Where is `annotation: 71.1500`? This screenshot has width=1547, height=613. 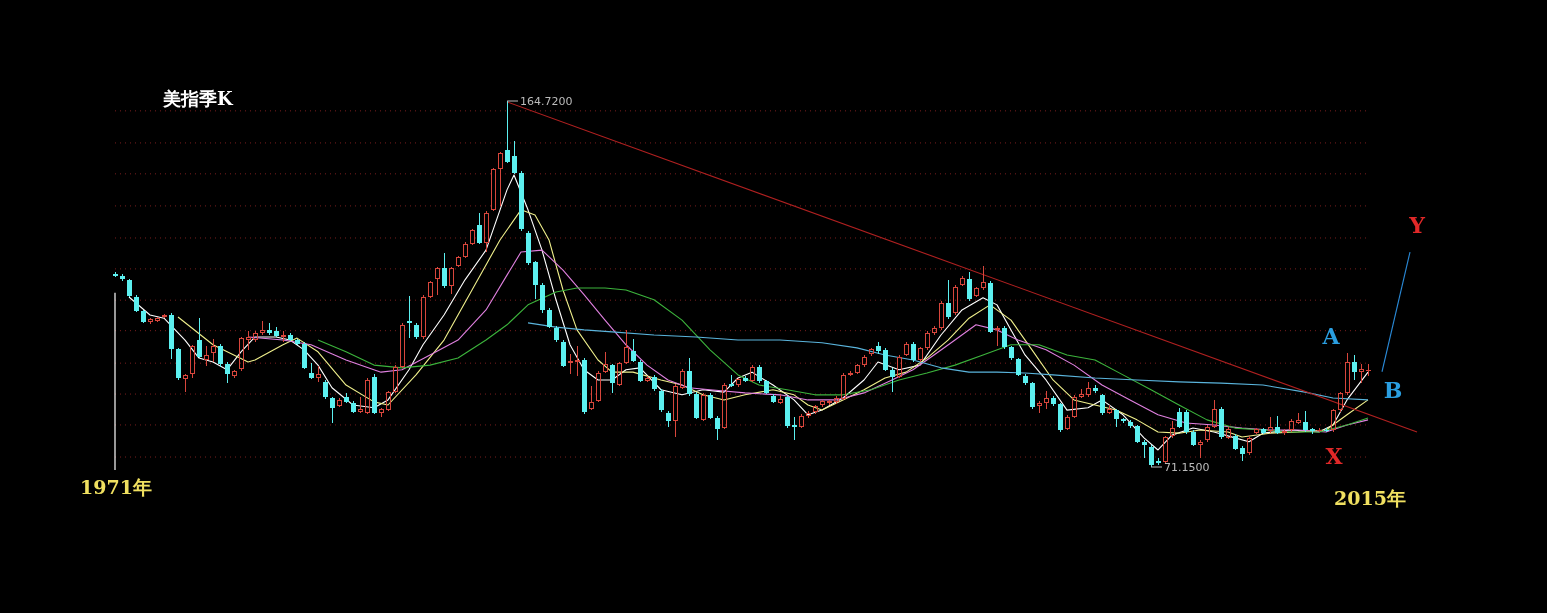 annotation: 71.1500 is located at coordinates (1187, 467).